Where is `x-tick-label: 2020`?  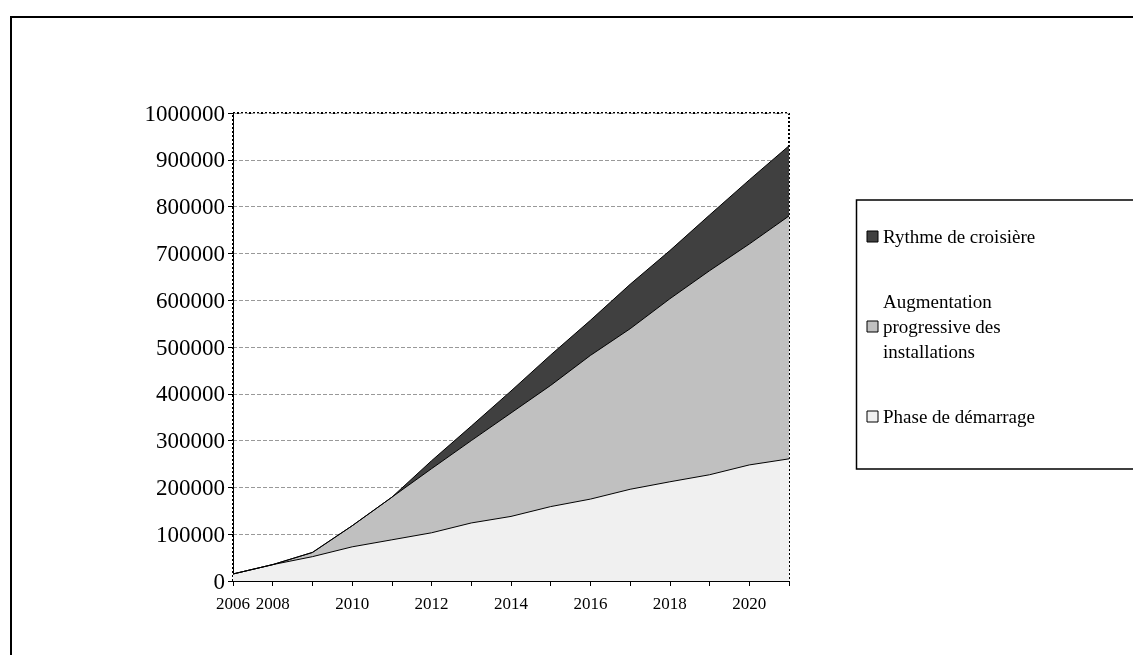
x-tick-label: 2020 is located at coordinates (749, 603).